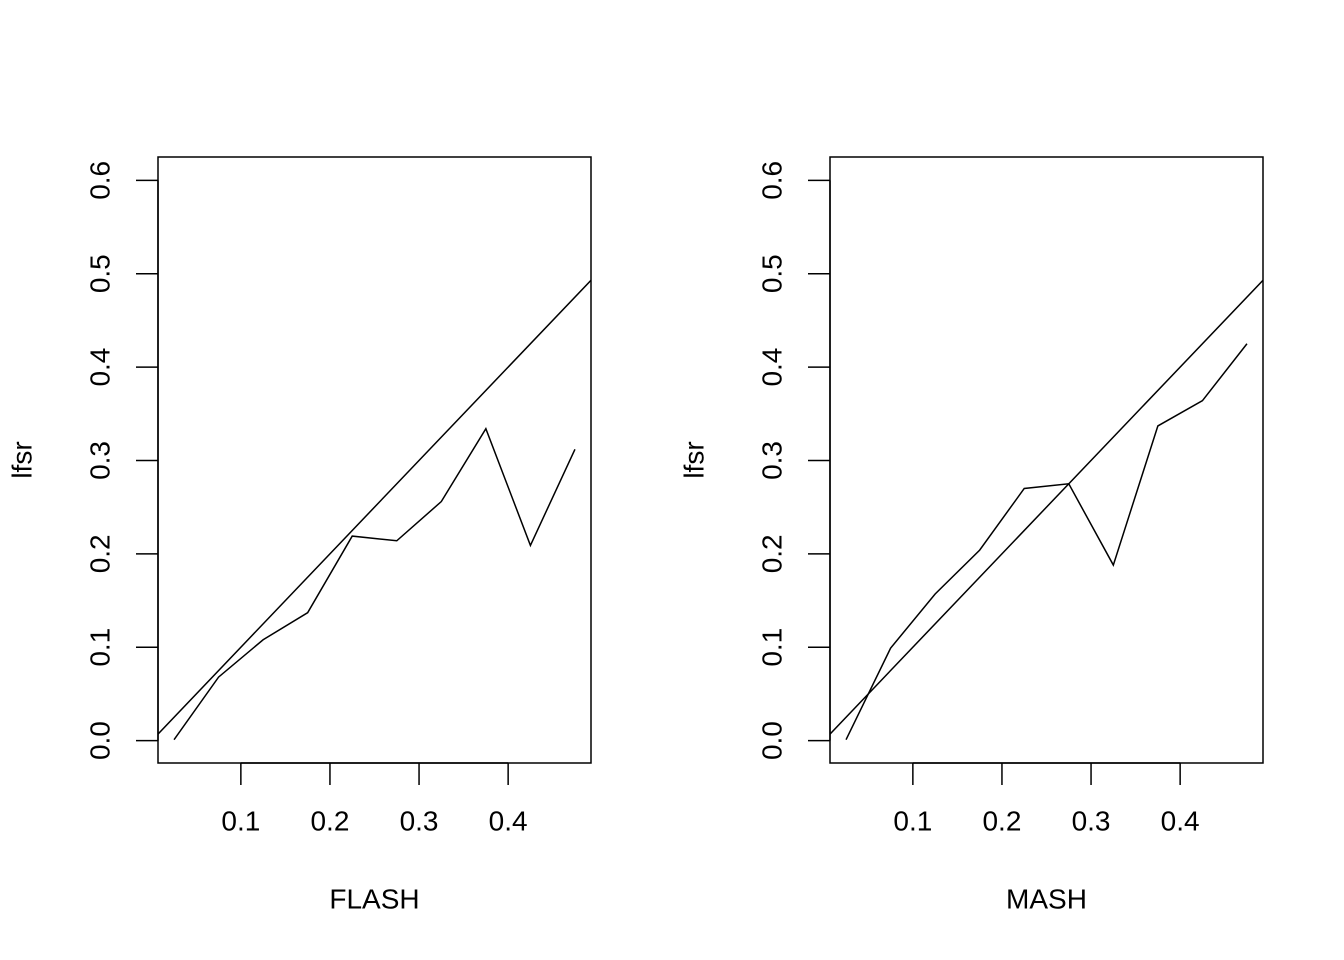  What do you see at coordinates (374, 898) in the screenshot?
I see `x-axis-title: FLASH` at bounding box center [374, 898].